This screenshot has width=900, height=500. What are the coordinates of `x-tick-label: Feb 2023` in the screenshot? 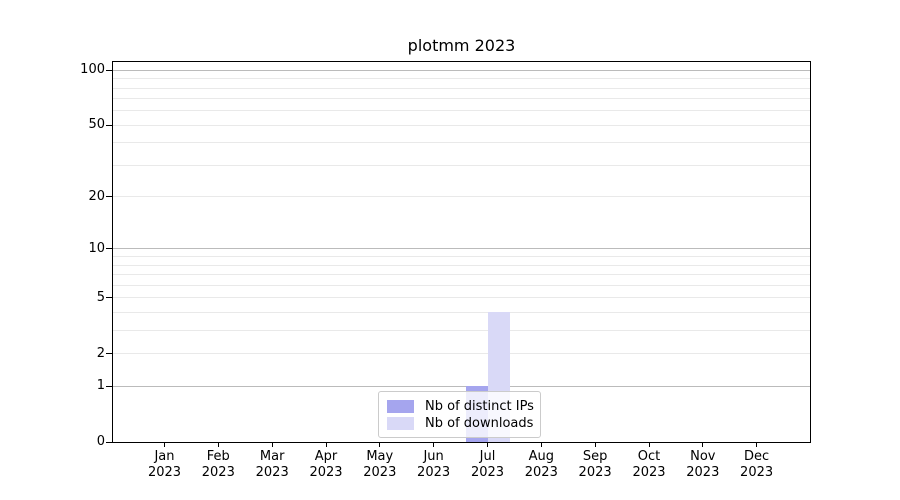 It's located at (218, 464).